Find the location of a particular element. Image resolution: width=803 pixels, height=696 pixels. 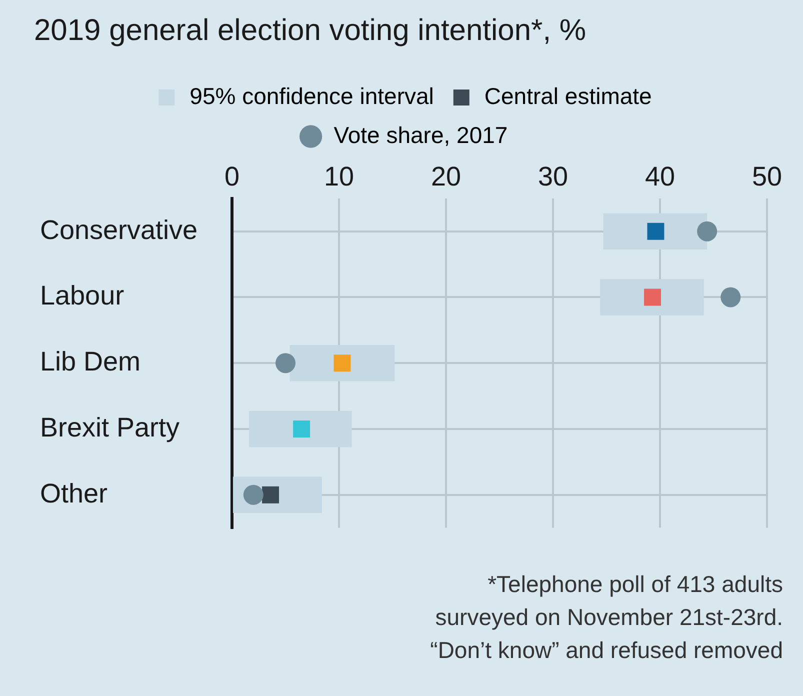

x-tick-label: 30 is located at coordinates (553, 177).